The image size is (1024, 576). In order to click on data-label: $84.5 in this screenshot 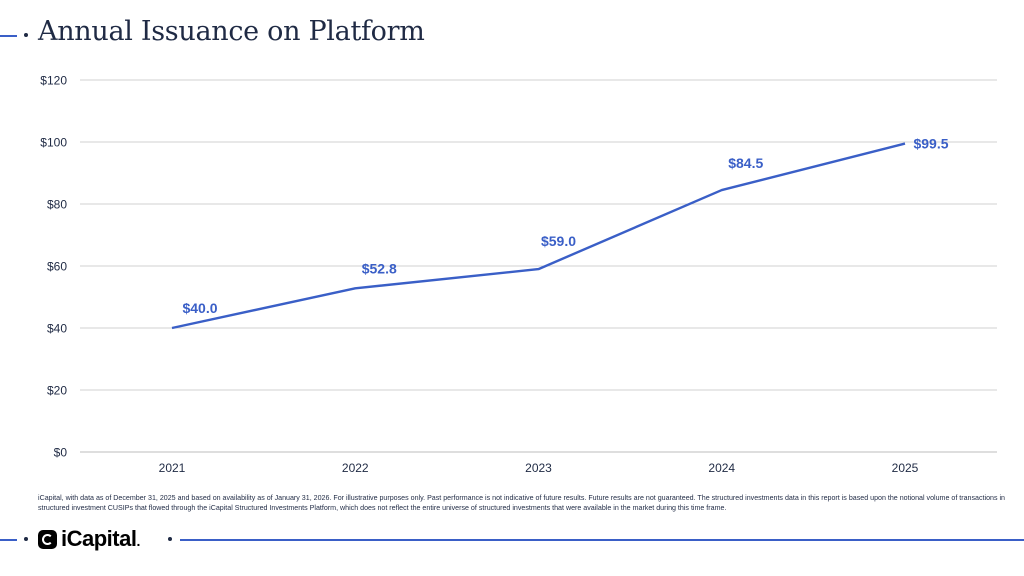, I will do `click(745, 163)`.